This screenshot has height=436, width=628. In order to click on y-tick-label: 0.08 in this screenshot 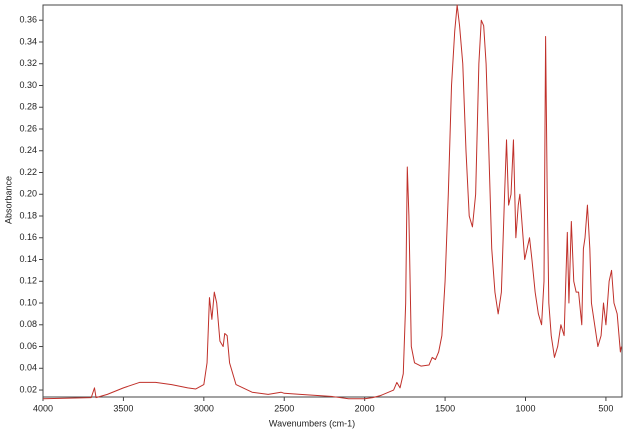, I will do `click(28, 324)`.